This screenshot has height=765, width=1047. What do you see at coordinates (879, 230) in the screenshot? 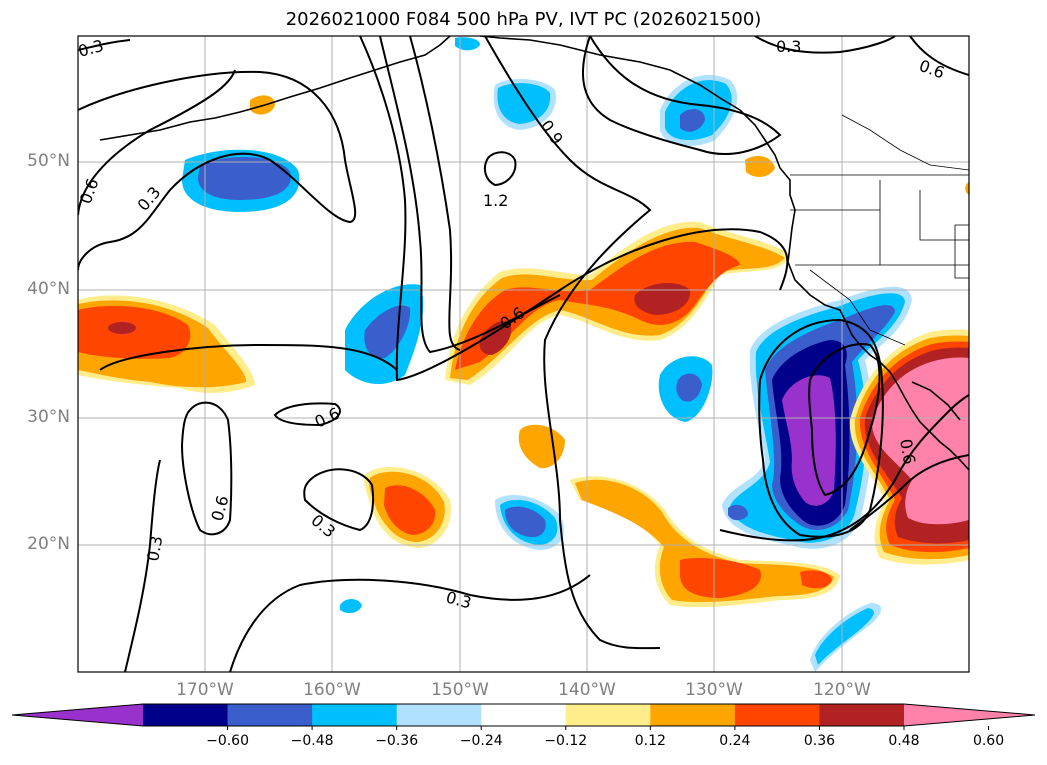
I see `state-borders` at bounding box center [879, 230].